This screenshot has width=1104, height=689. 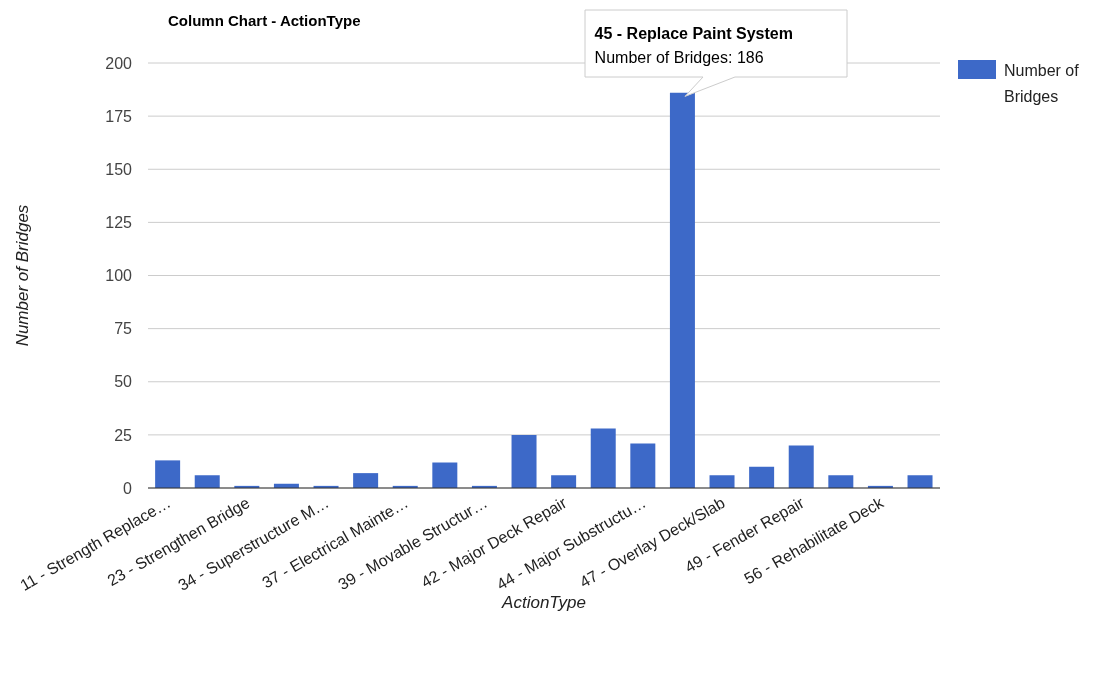 What do you see at coordinates (128, 488) in the screenshot?
I see `y-tick-label: 0` at bounding box center [128, 488].